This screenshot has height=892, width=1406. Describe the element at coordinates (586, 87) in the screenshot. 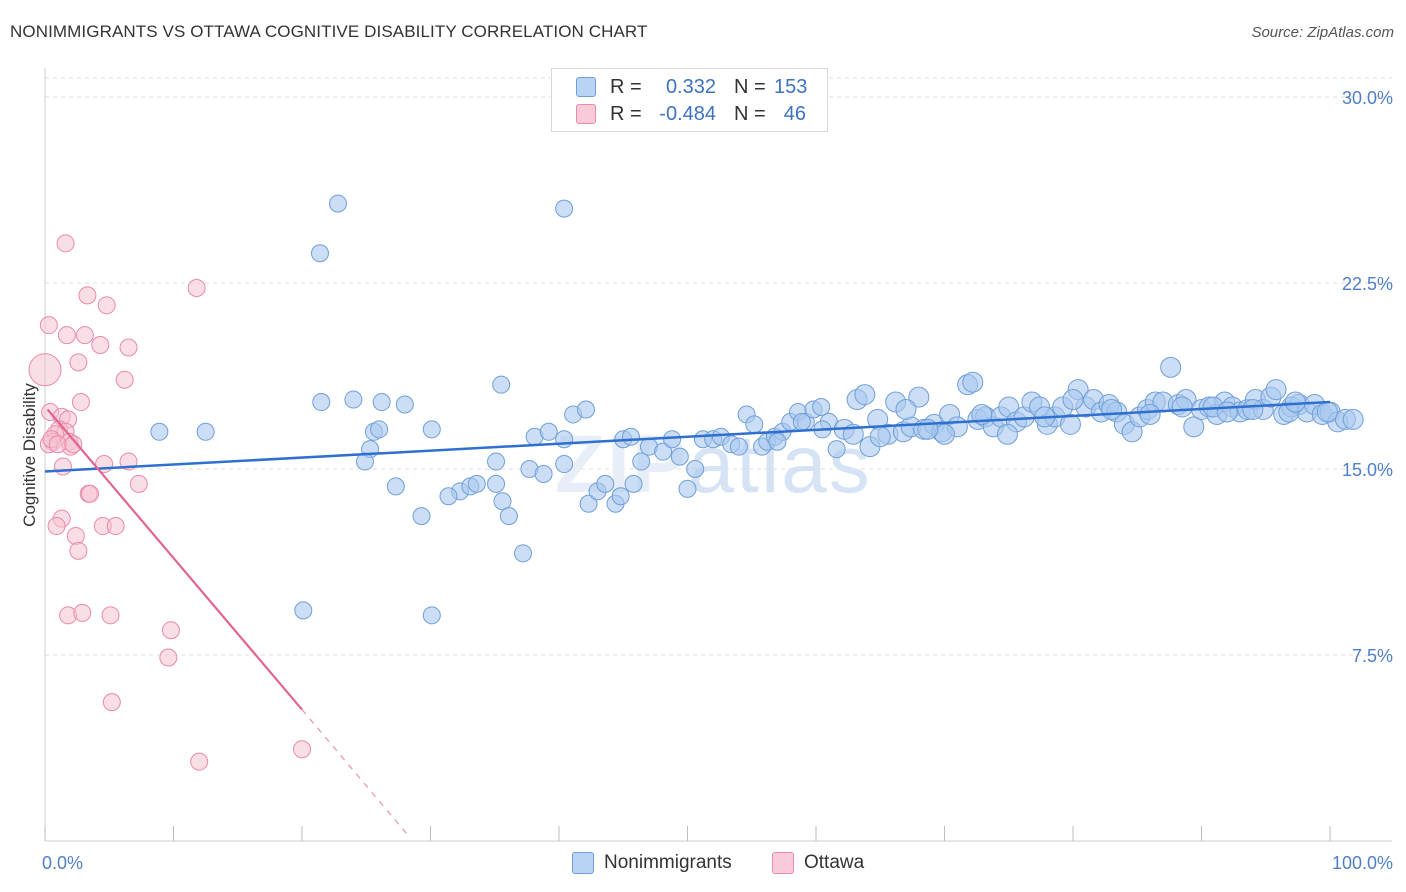

I see `blue-swatch-icon` at that location.